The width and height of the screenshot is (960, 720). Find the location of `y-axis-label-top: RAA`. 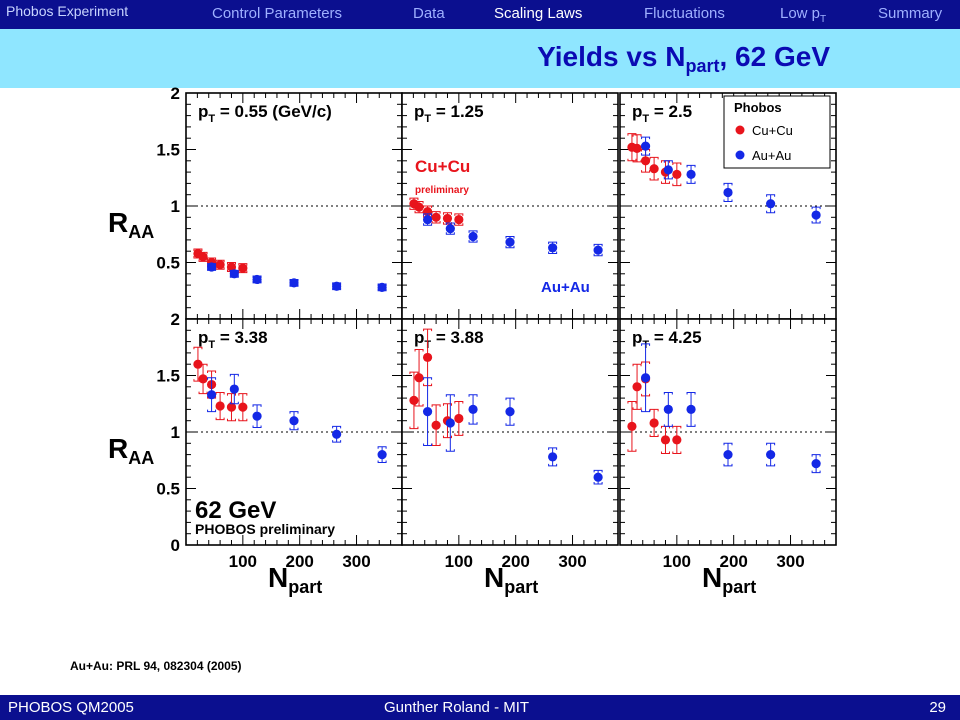

y-axis-label-top: RAA is located at coordinates (131, 224).